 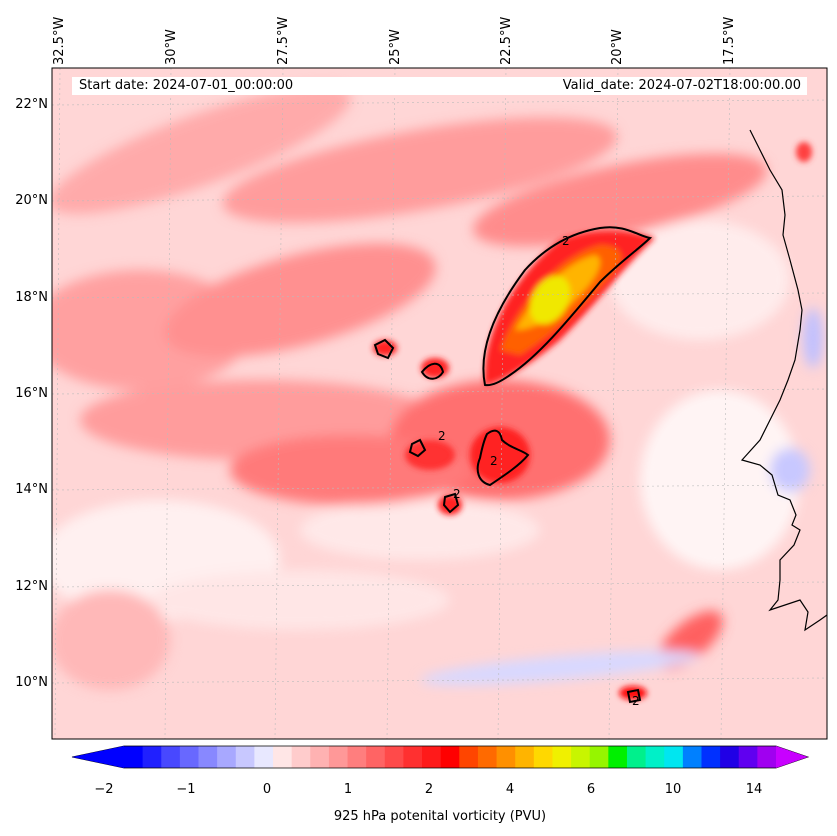 I want to click on colorbar-label: 925 hPa potenital vorticity (PVU), so click(x=440, y=816).